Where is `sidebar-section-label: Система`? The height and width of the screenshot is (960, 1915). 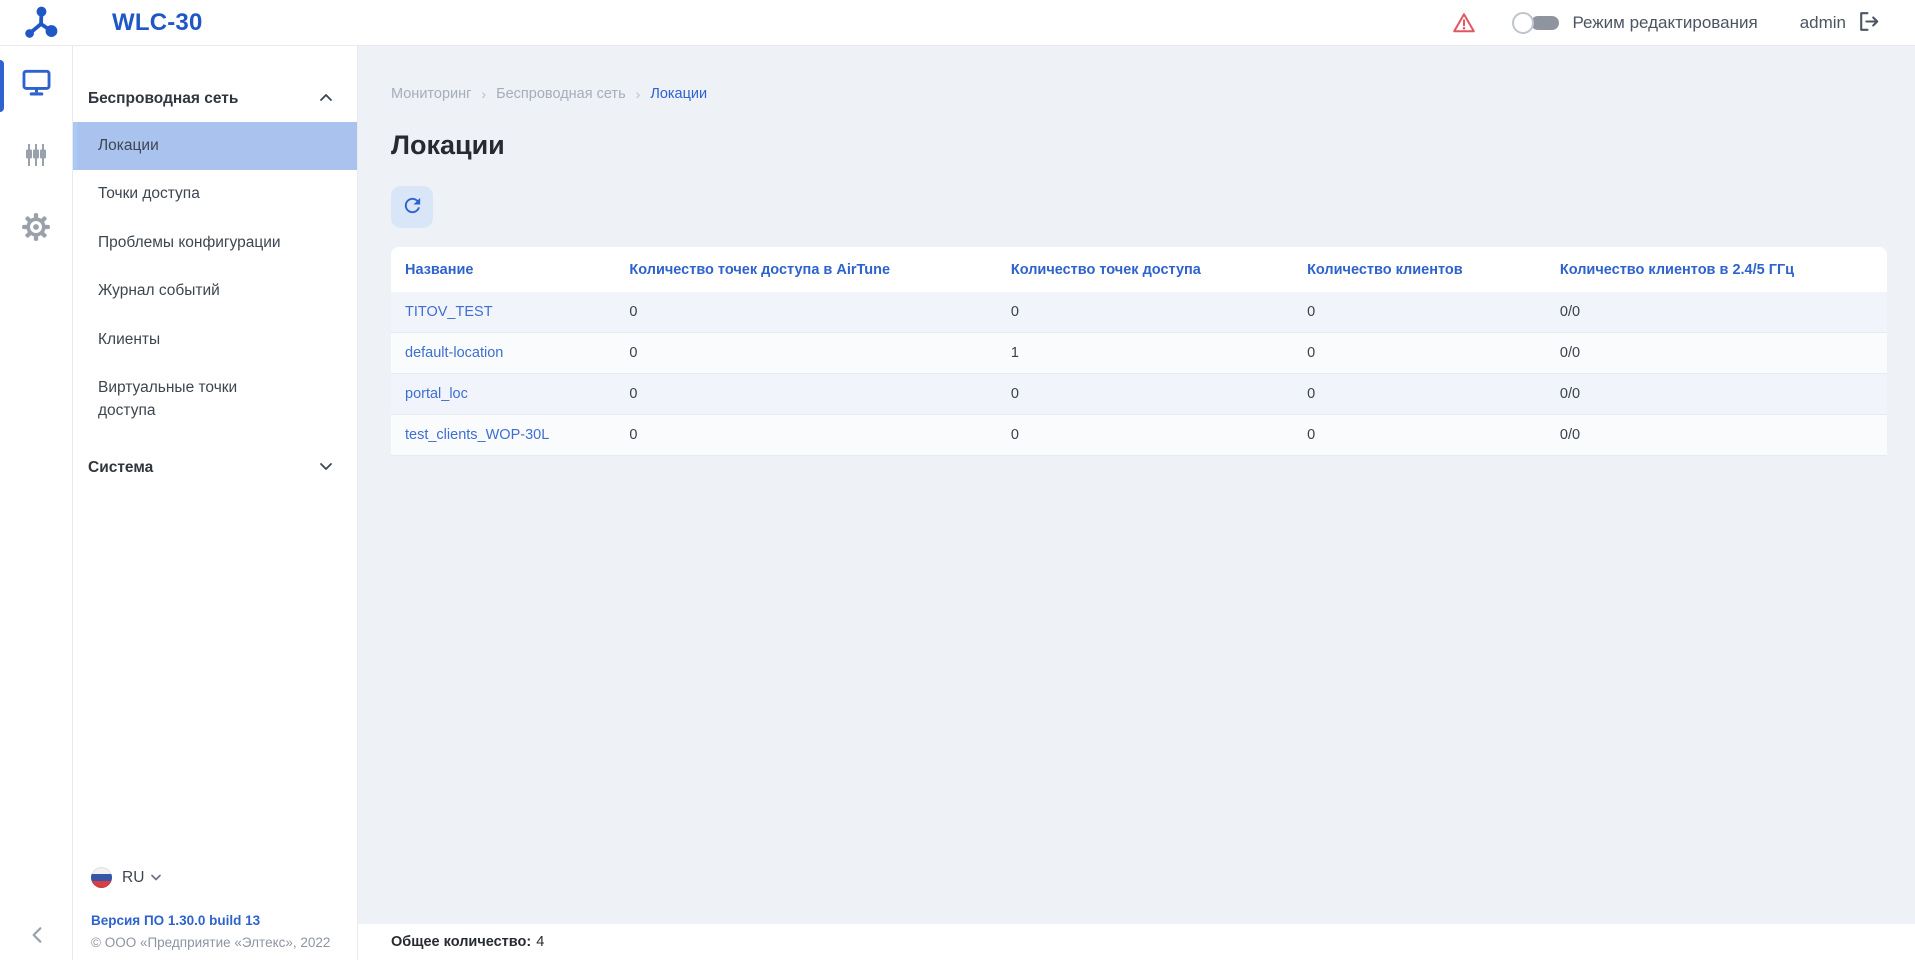 sidebar-section-label: Система is located at coordinates (121, 468).